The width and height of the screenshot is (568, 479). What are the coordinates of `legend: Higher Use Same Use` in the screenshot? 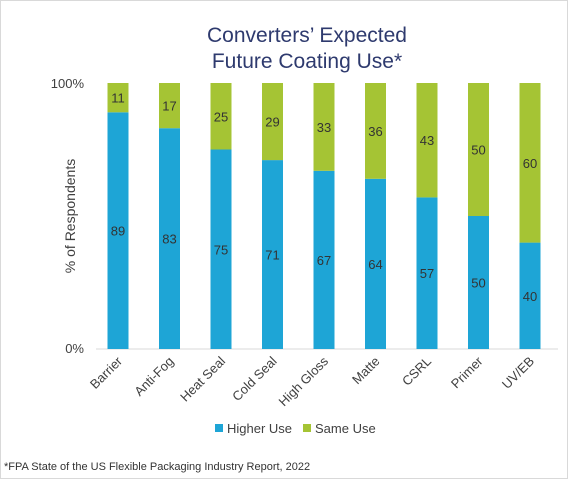 It's located at (295, 428).